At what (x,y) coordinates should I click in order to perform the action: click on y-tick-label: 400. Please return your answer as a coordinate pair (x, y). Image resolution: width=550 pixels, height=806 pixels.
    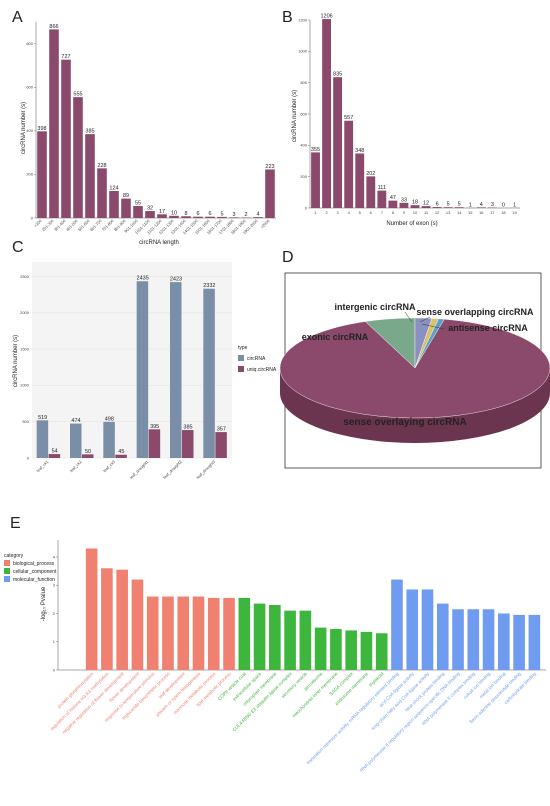
    Looking at the image, I should click on (29, 130).